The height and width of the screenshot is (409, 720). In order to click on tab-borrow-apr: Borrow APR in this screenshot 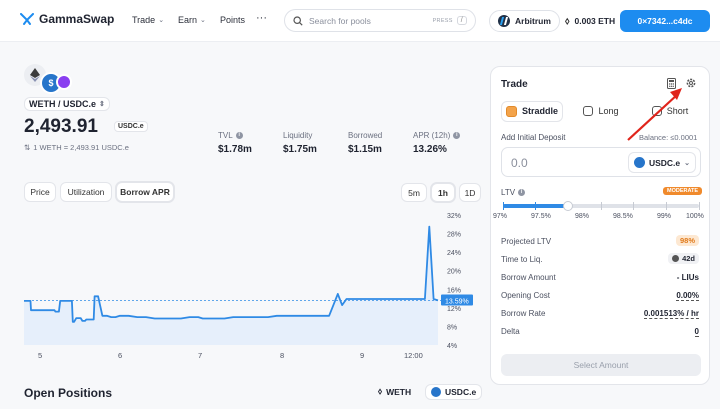, I will do `click(145, 192)`.